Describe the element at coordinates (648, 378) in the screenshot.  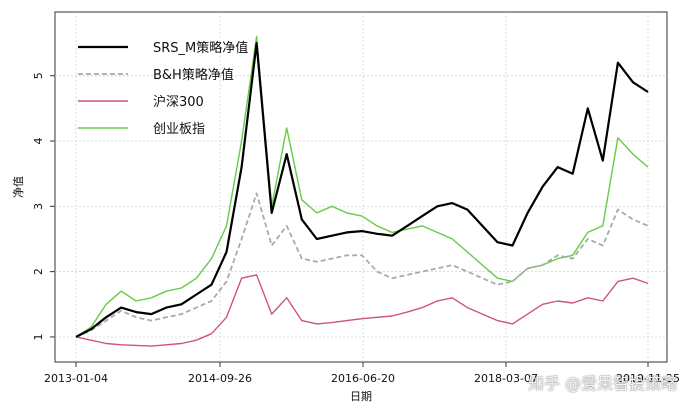
I see `x-tick-label: 2019-11-25` at that location.